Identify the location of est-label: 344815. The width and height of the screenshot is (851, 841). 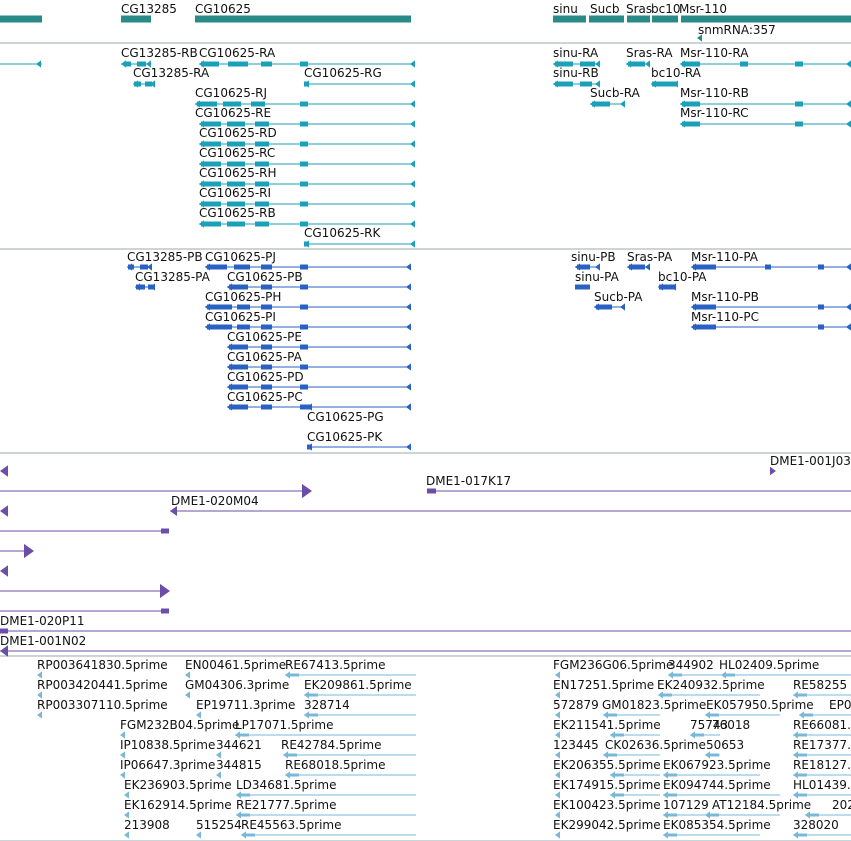
(239, 765).